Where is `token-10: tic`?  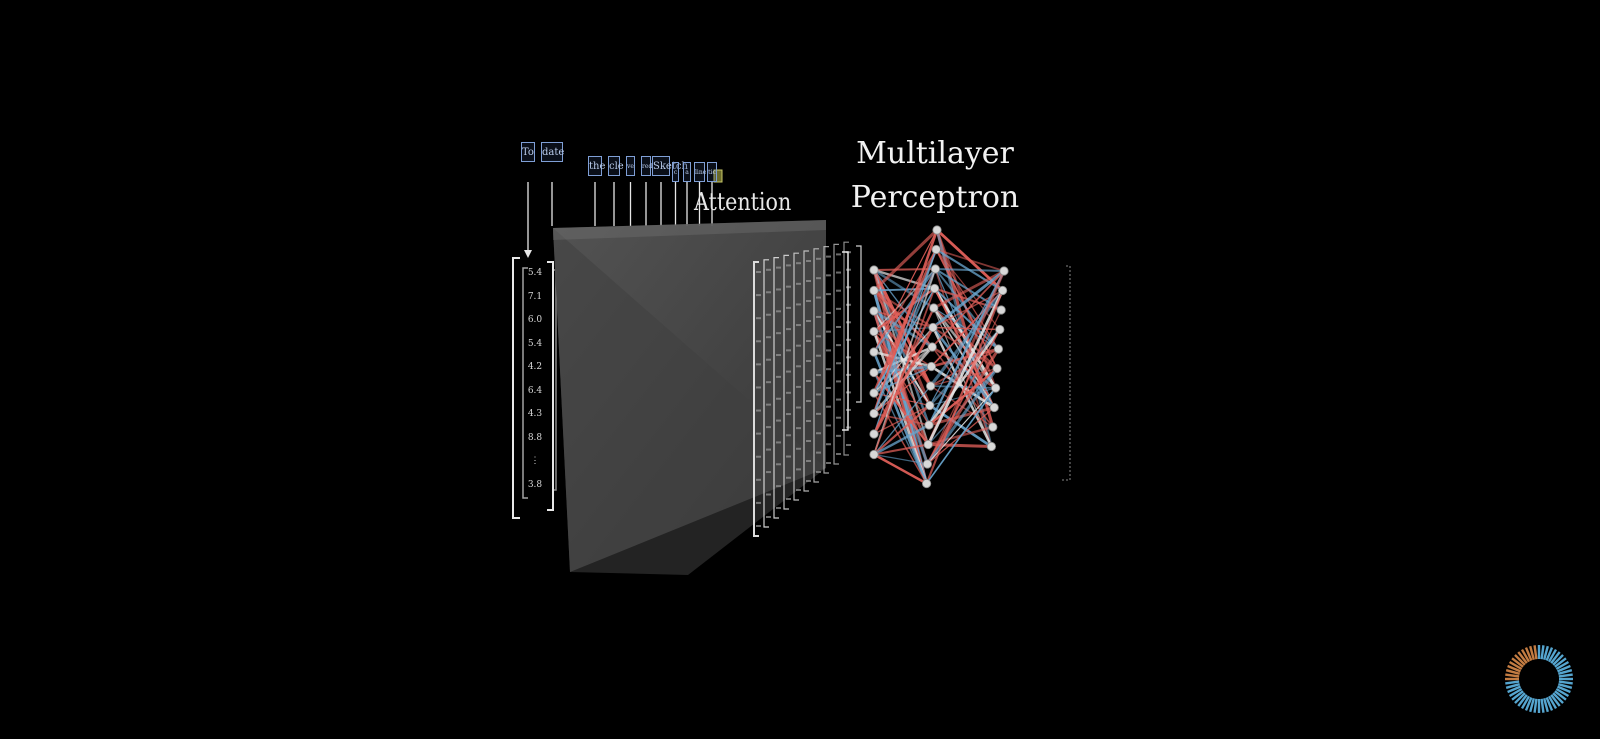
token-10: tic is located at coordinates (712, 172).